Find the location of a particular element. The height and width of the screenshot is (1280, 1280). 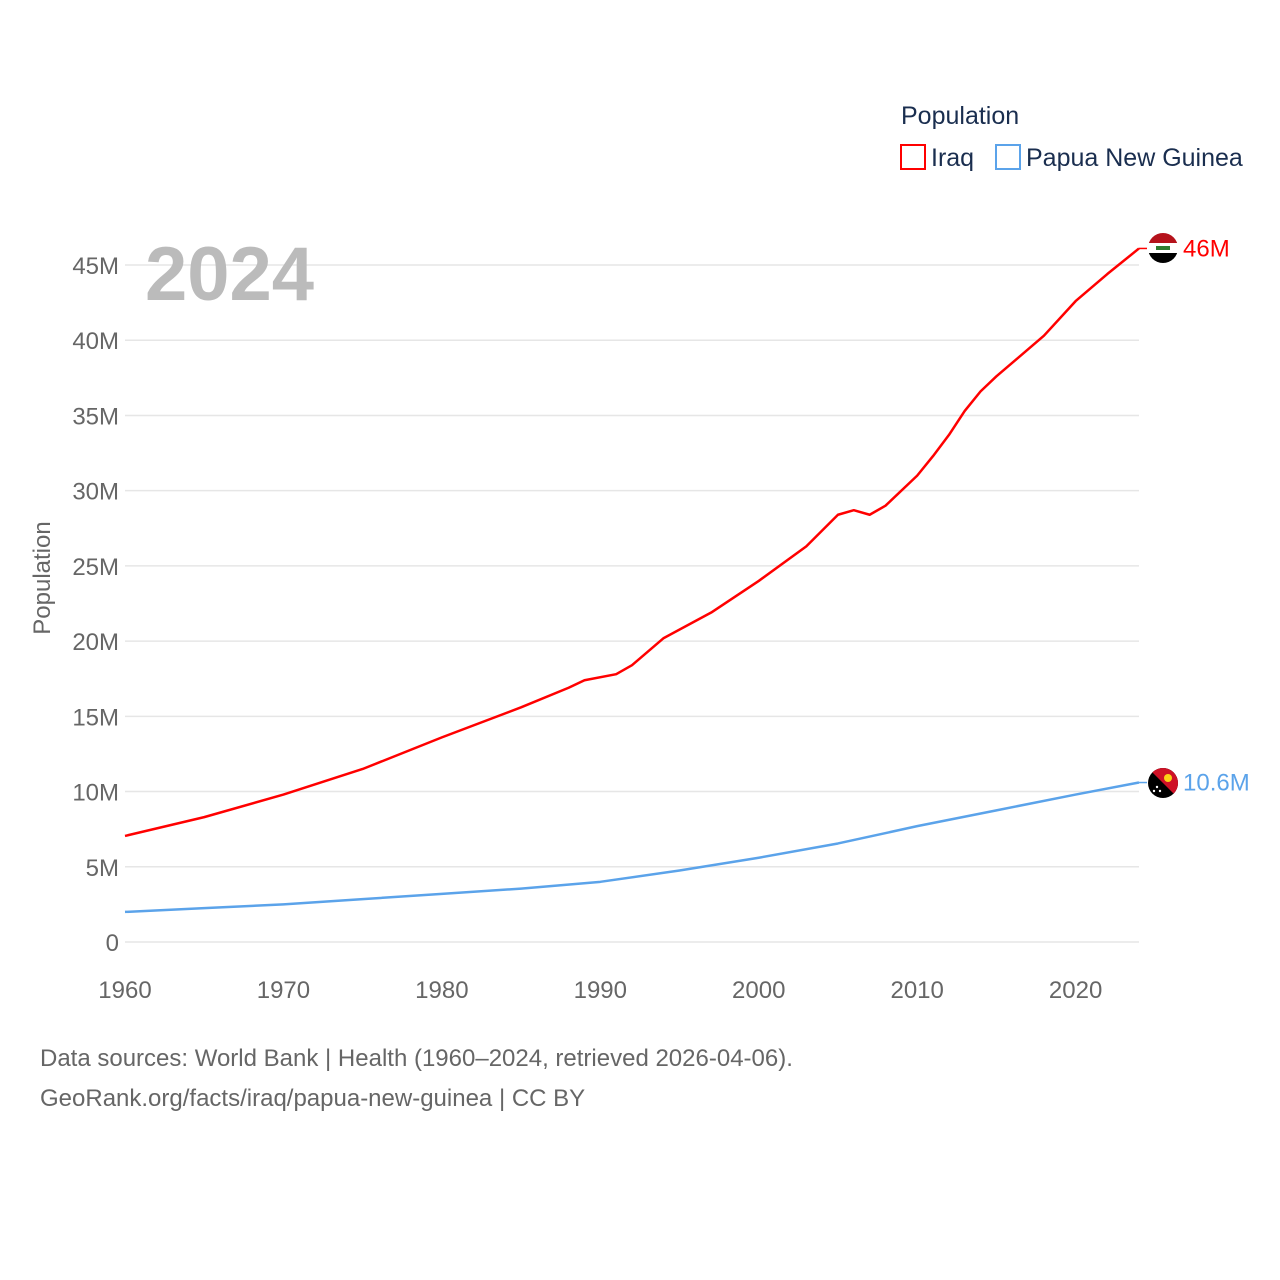

year-label: 2024 is located at coordinates (229, 274).